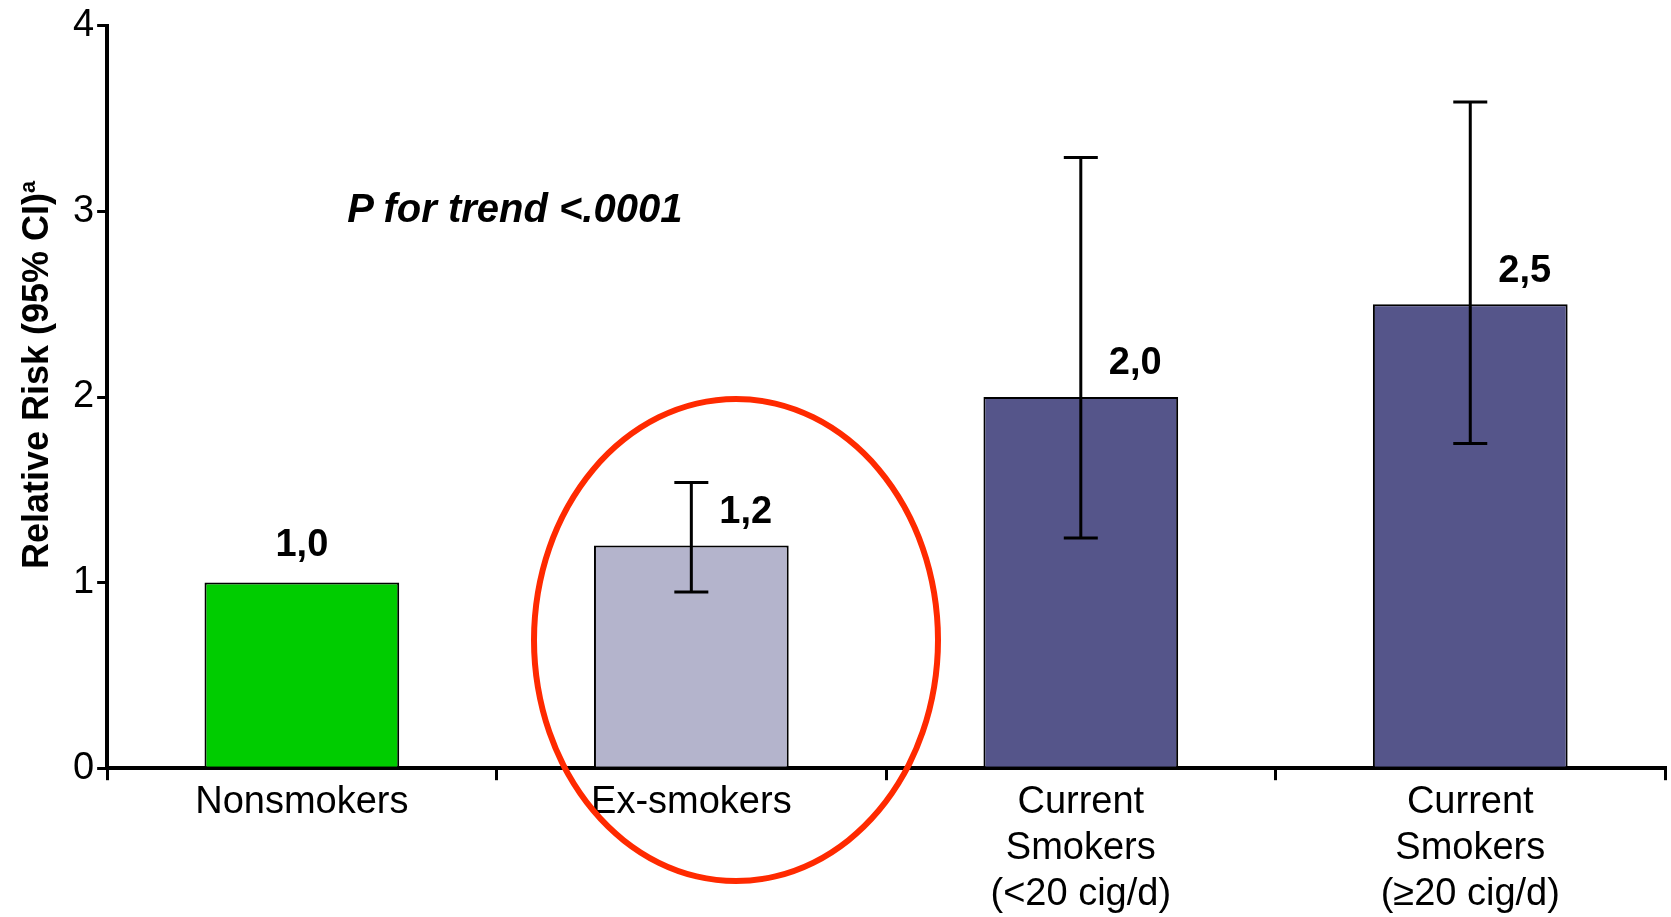 The height and width of the screenshot is (917, 1671). I want to click on y-tick-label: 1, so click(83, 580).